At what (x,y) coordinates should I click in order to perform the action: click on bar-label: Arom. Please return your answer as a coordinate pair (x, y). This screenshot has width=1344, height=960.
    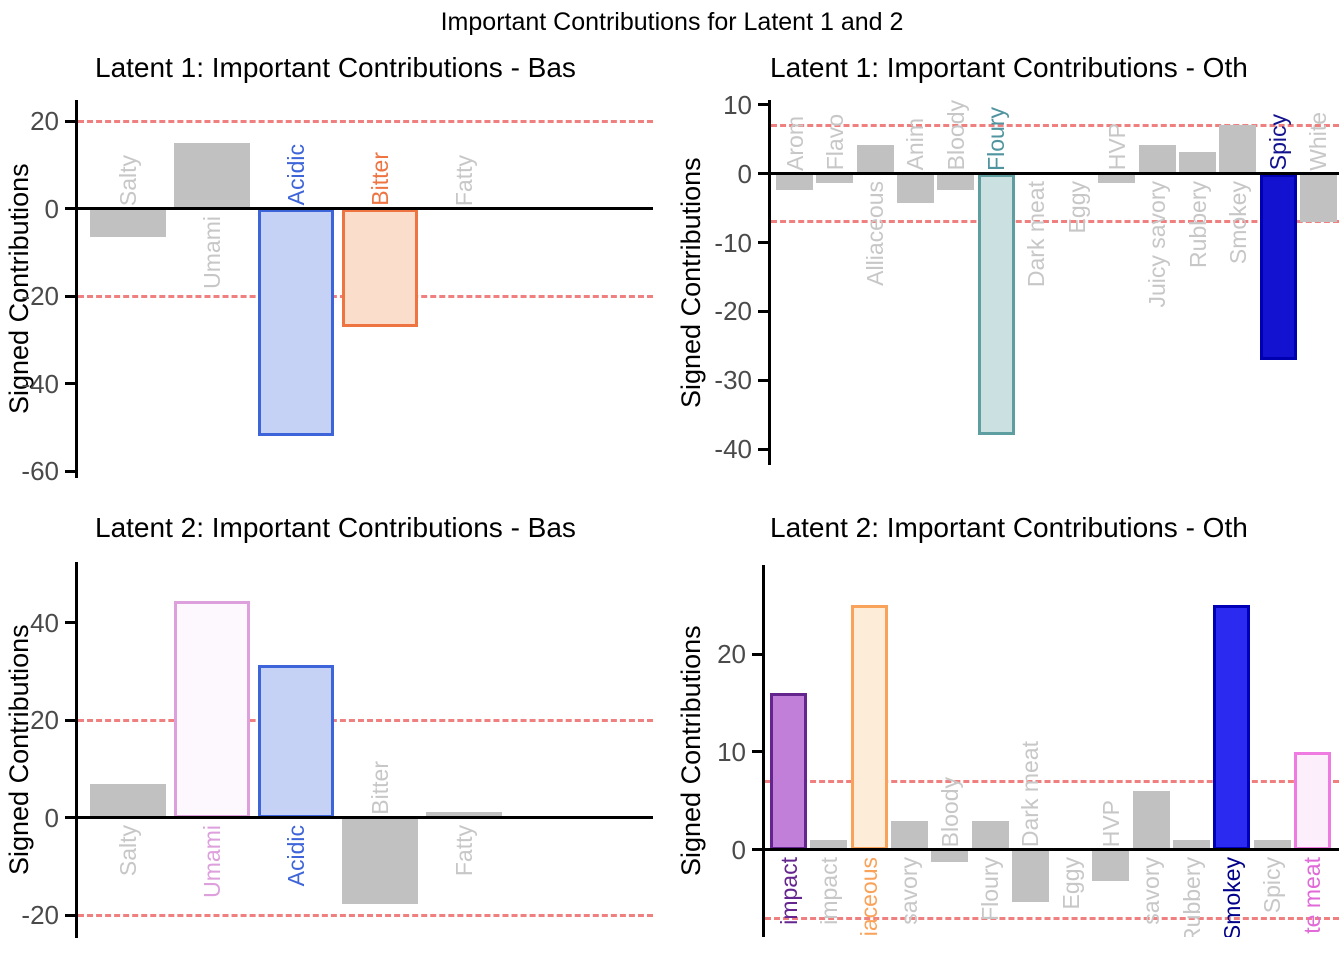
    Looking at the image, I should click on (794, 143).